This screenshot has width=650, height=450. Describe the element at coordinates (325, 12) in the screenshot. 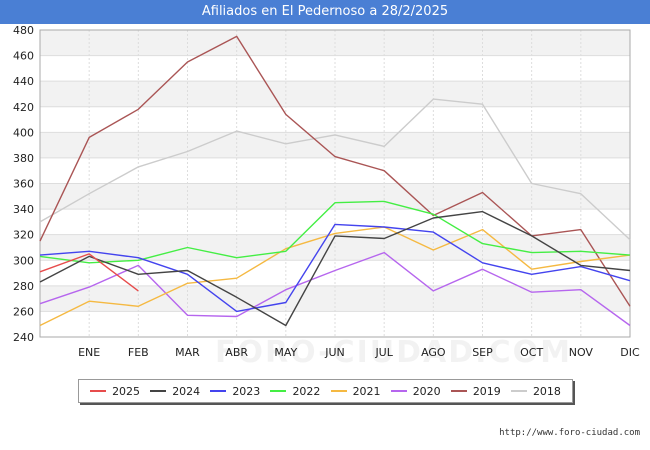

I see `chart-title: Afiliados en El Pedernoso a 28/2/2025` at that location.